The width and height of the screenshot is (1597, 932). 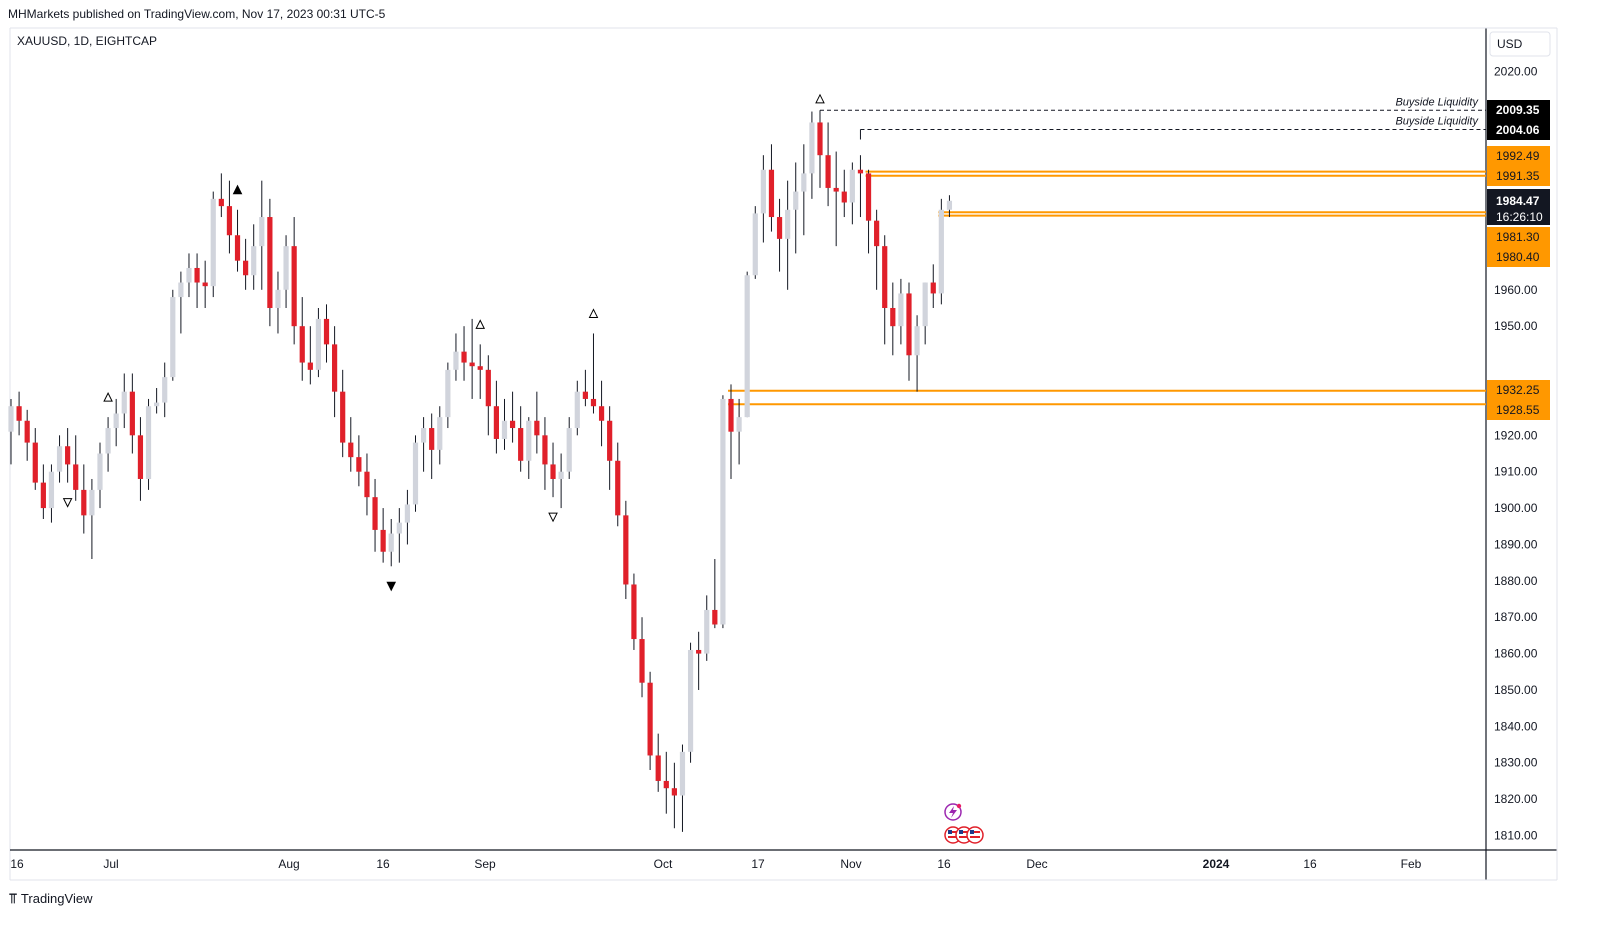 What do you see at coordinates (485, 864) in the screenshot?
I see `time-tick-label: Sep` at bounding box center [485, 864].